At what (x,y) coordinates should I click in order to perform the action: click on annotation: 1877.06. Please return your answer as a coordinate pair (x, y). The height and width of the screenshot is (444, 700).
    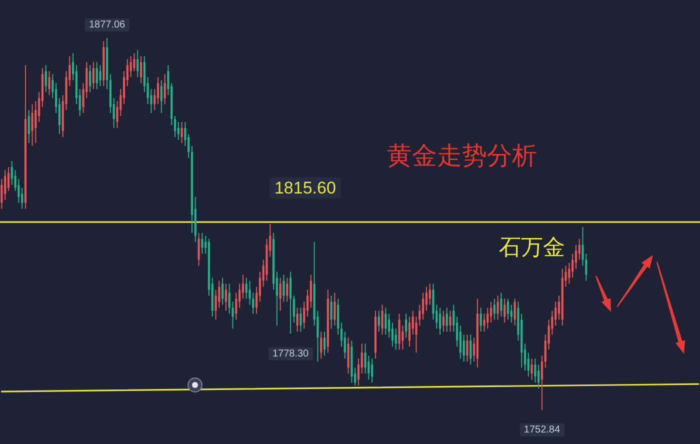
    Looking at the image, I should click on (107, 25).